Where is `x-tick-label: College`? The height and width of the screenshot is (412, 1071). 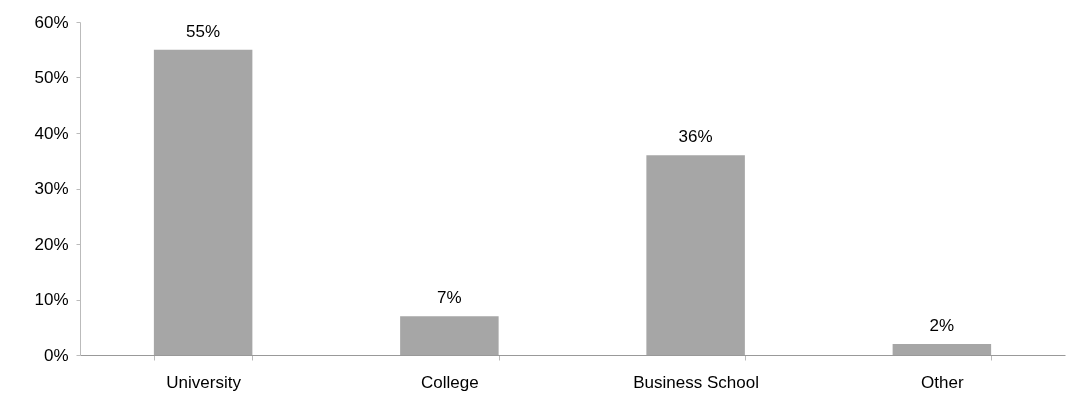
x-tick-label: College is located at coordinates (450, 382).